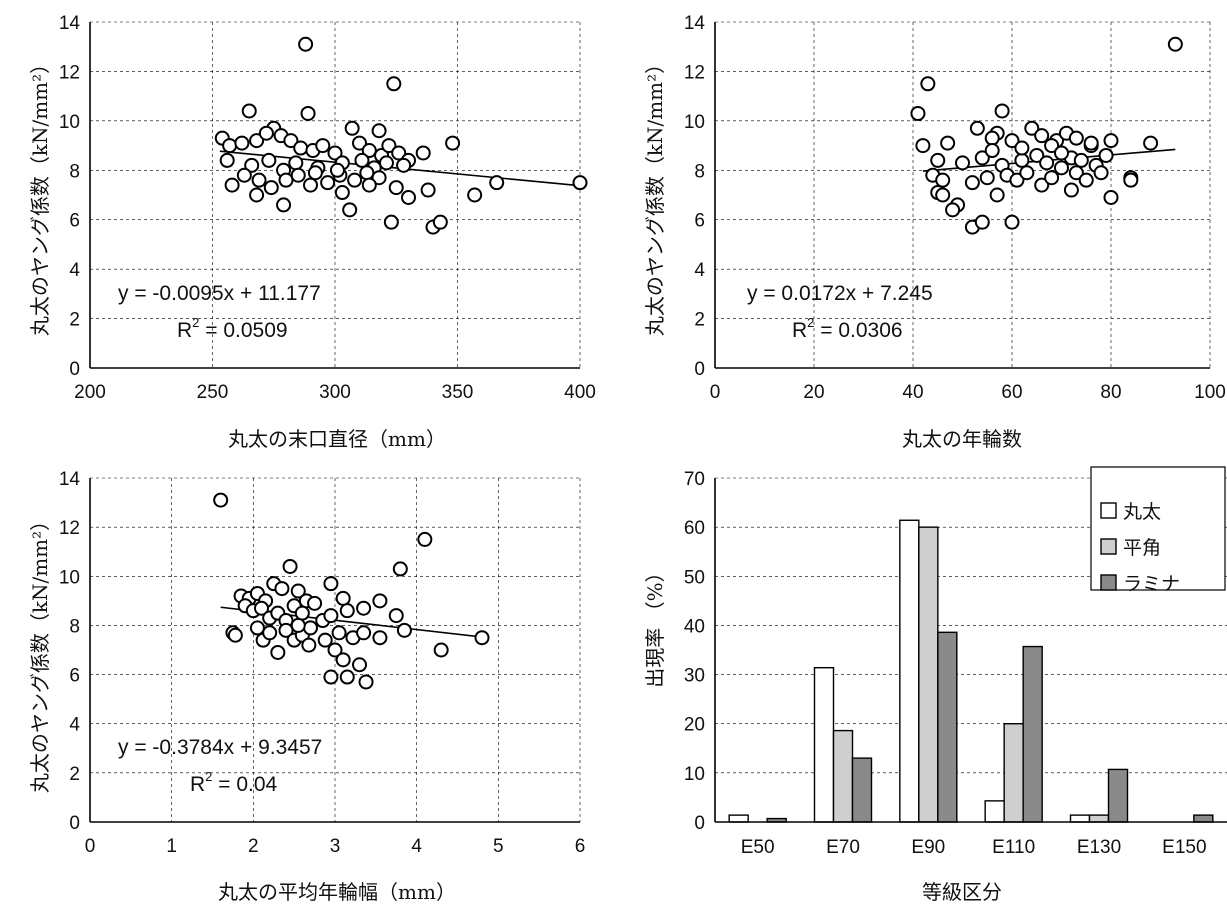 The height and width of the screenshot is (906, 1227). Describe the element at coordinates (1011, 392) in the screenshot. I see `x-tick-label: 60` at that location.